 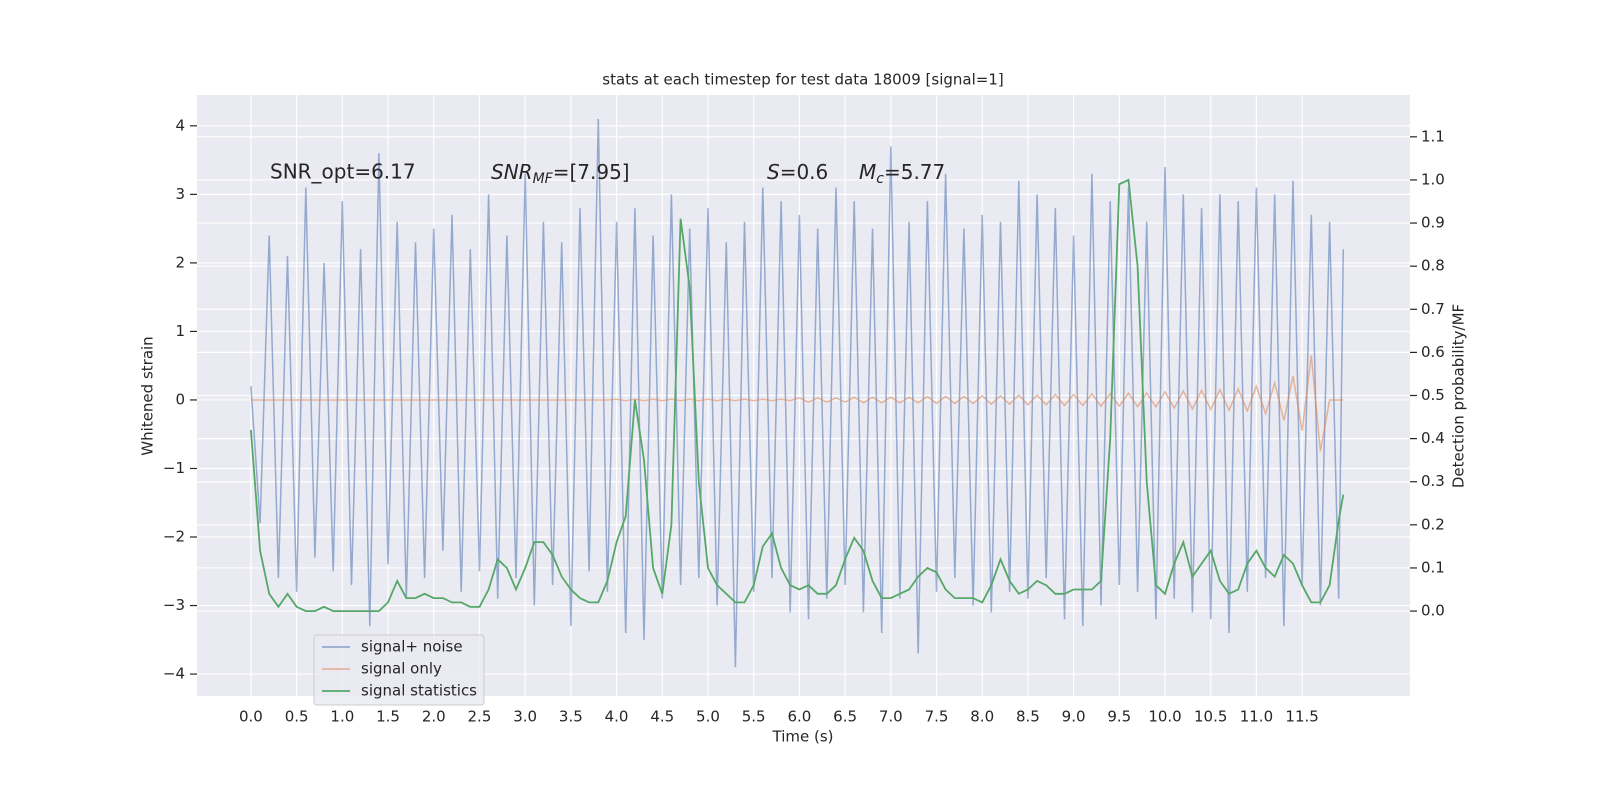 What do you see at coordinates (617, 717) in the screenshot?
I see `x-tick-label: 4.0` at bounding box center [617, 717].